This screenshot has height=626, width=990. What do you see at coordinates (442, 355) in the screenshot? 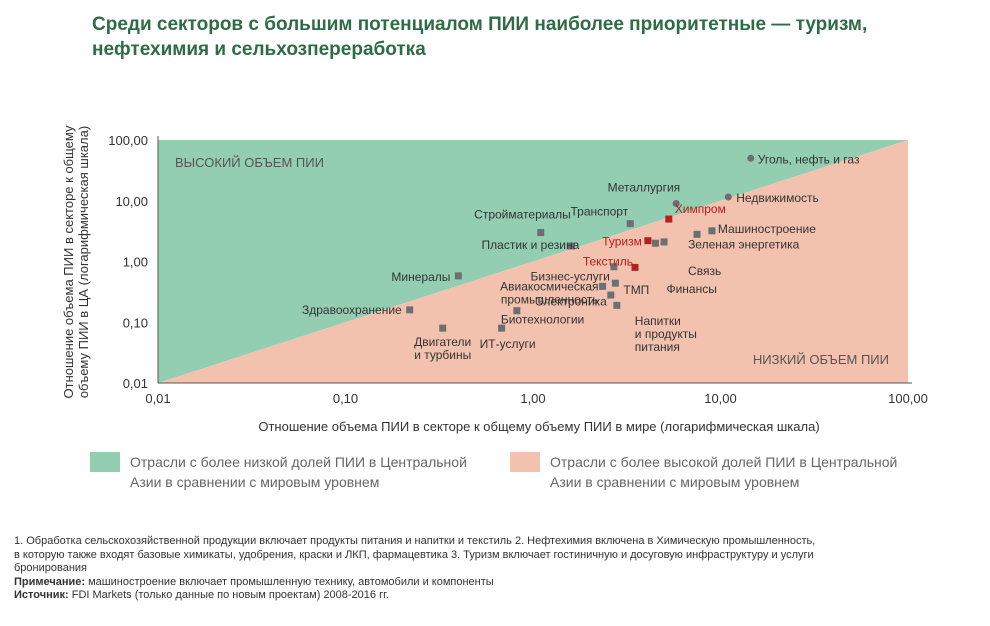
I see `point-label-line: и турбины` at bounding box center [442, 355].